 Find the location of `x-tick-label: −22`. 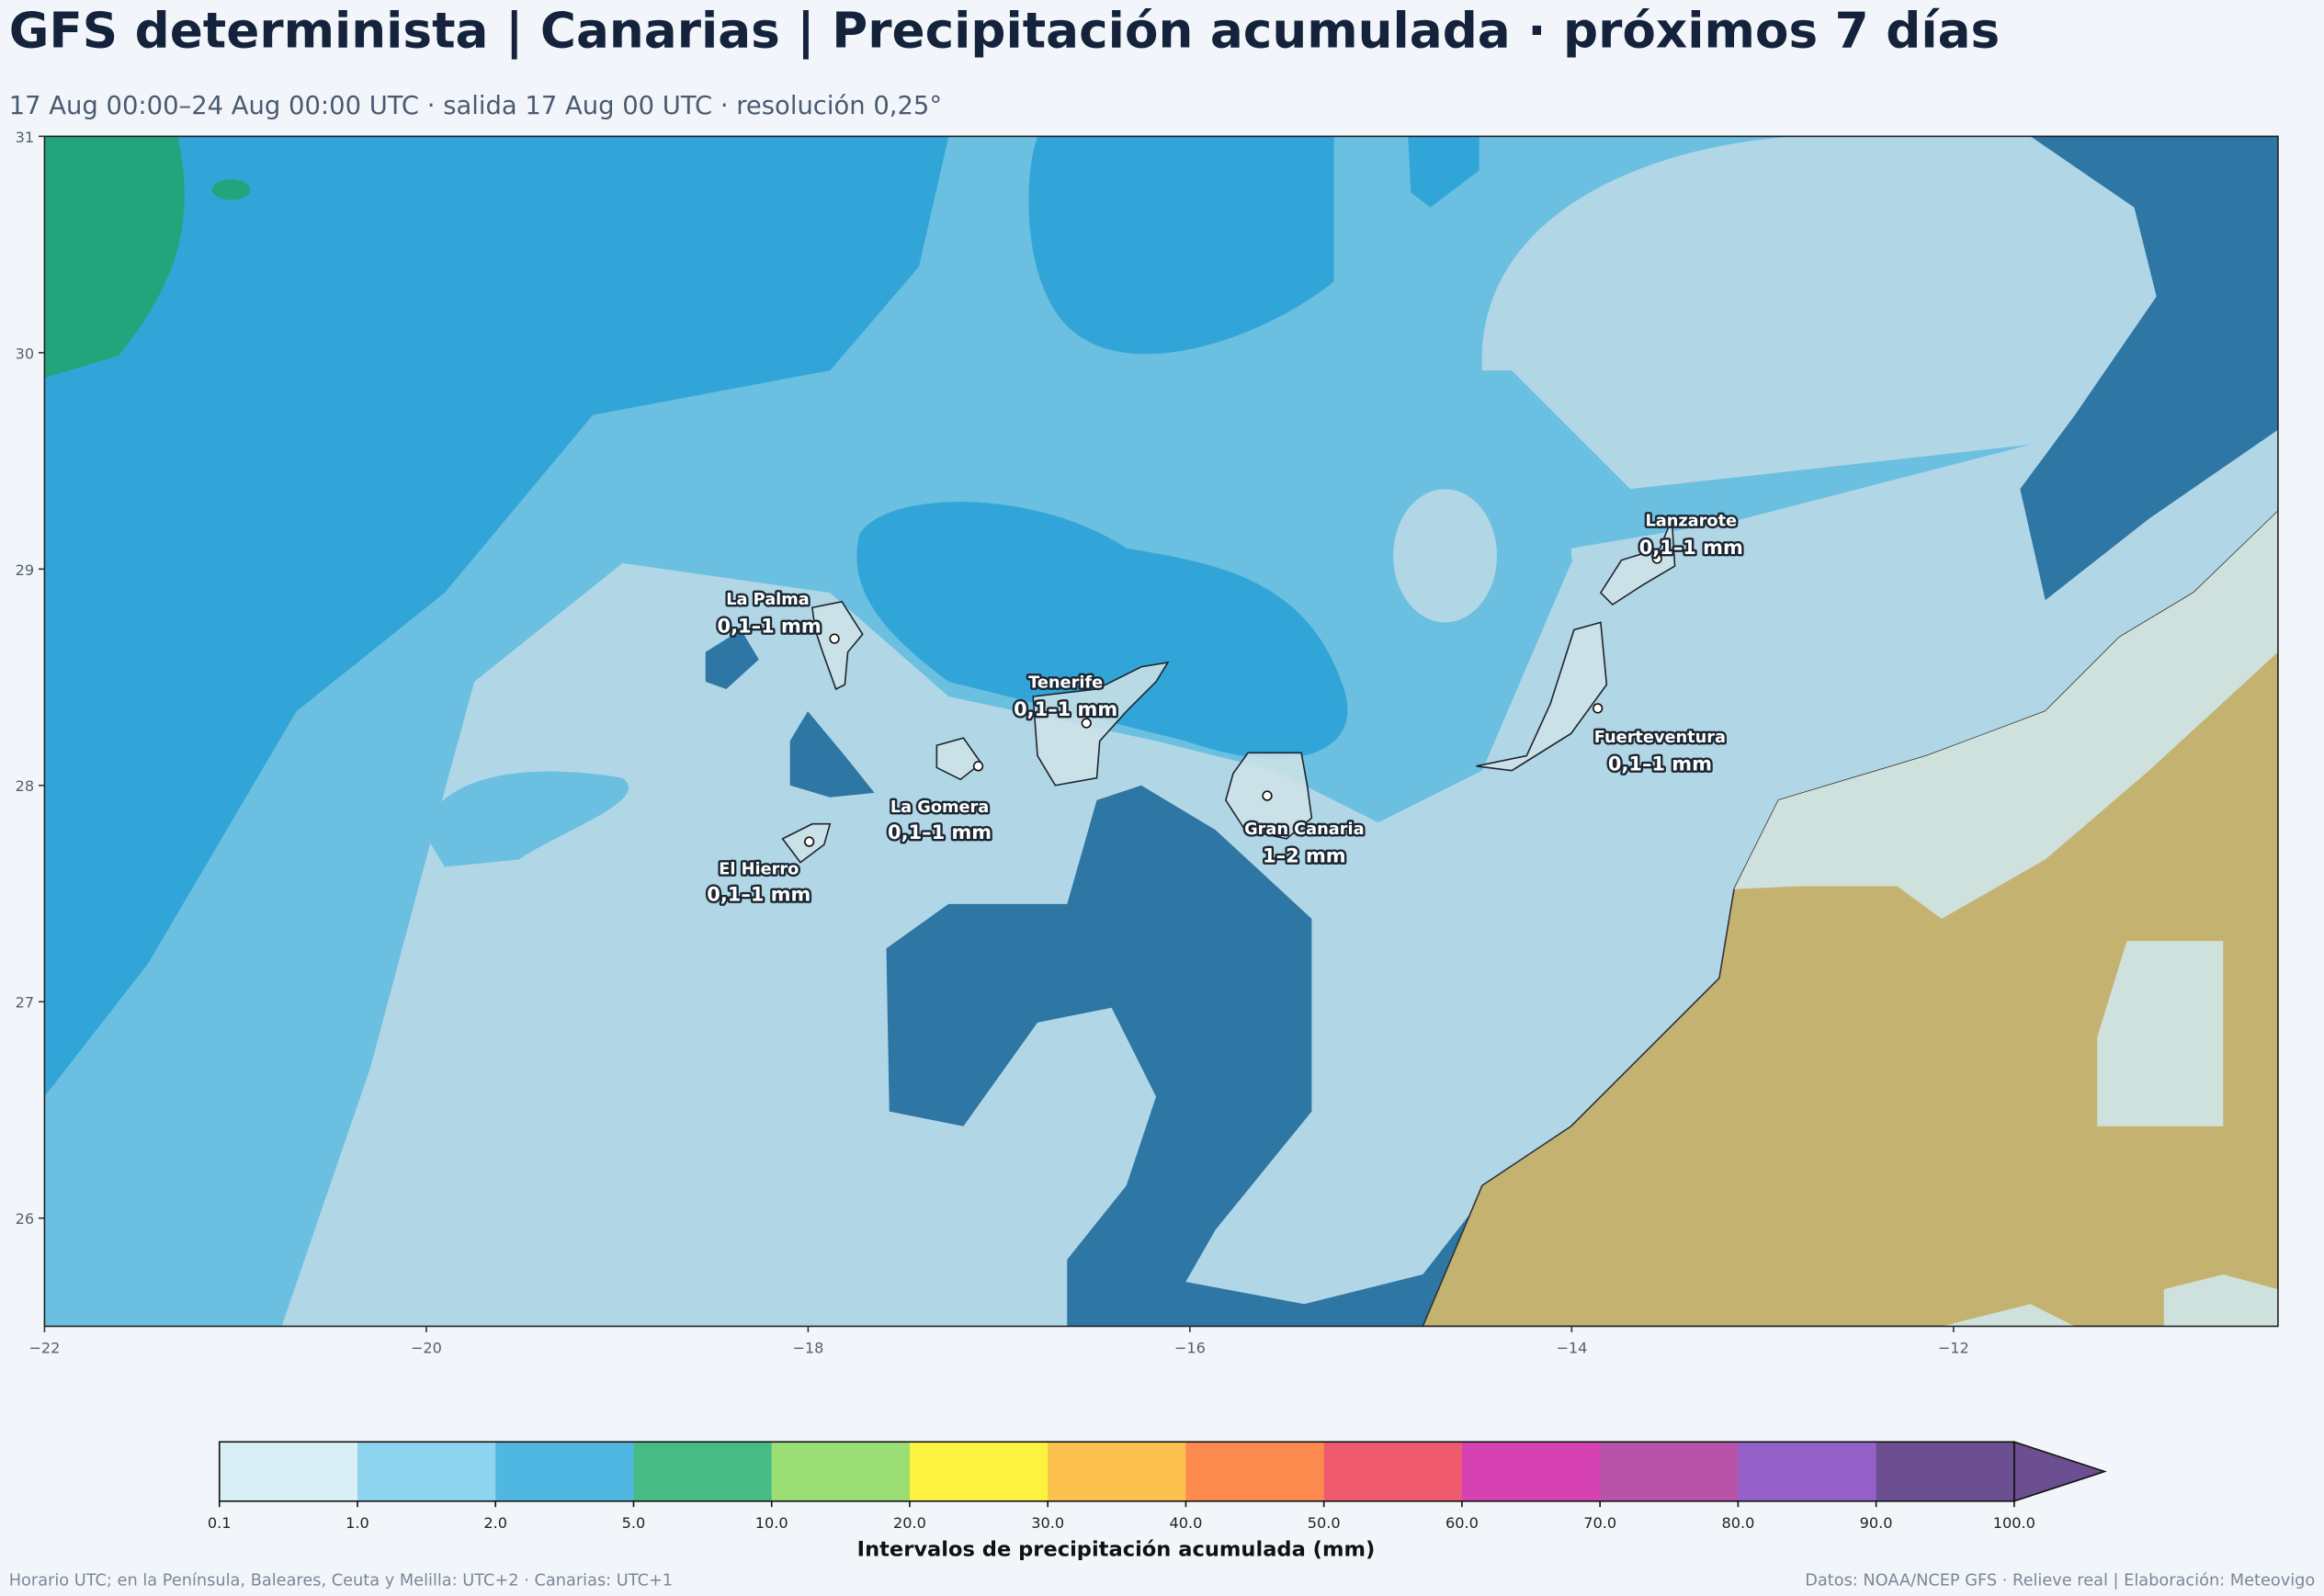

x-tick-label: −22 is located at coordinates (44, 1347).